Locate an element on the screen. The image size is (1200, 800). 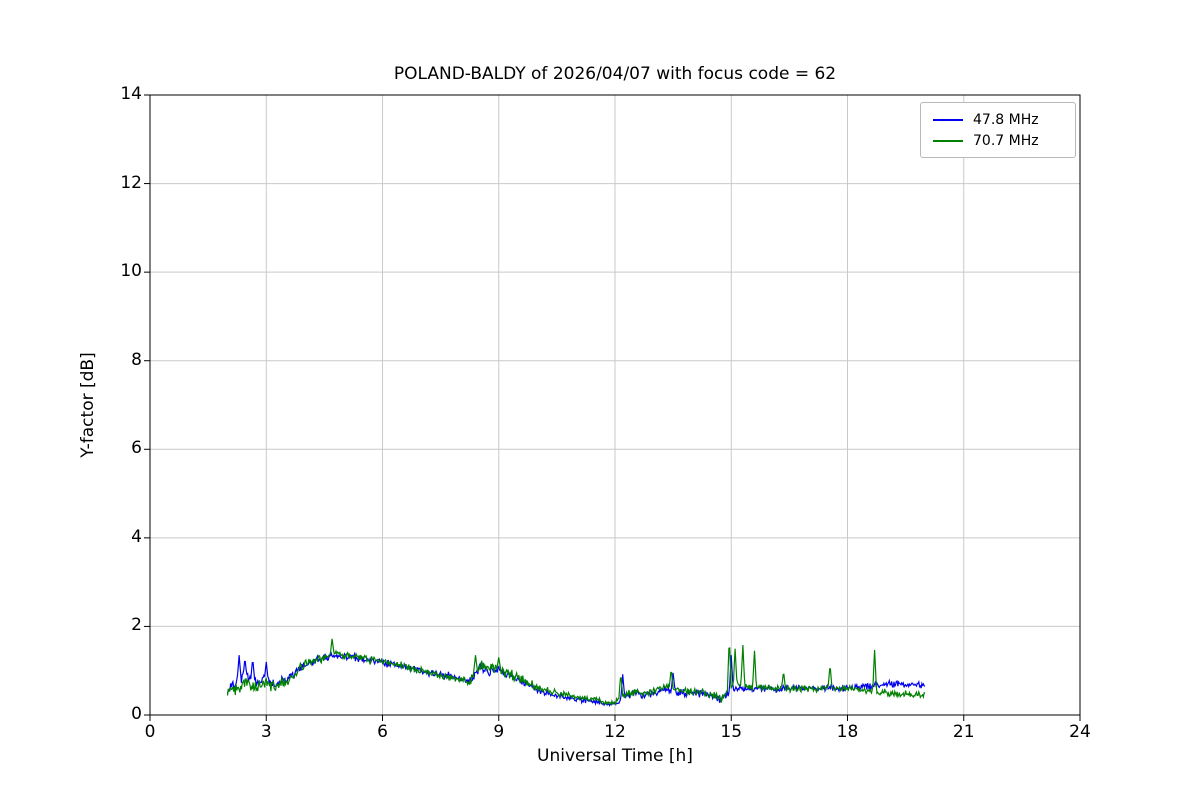
x-tick-label: 21 is located at coordinates (963, 732).